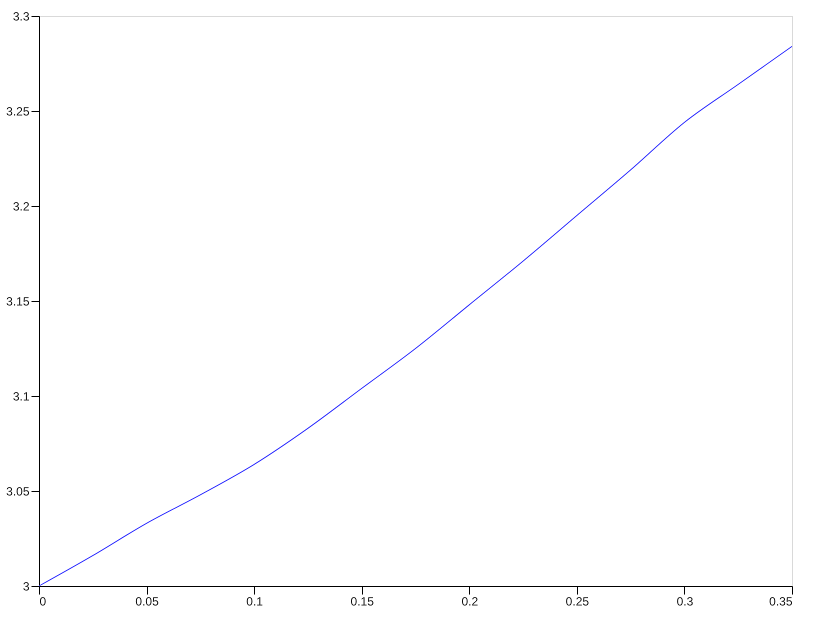 Image resolution: width=815 pixels, height=618 pixels. Describe the element at coordinates (21, 397) in the screenshot. I see `y-tick-label: 3.1` at that location.